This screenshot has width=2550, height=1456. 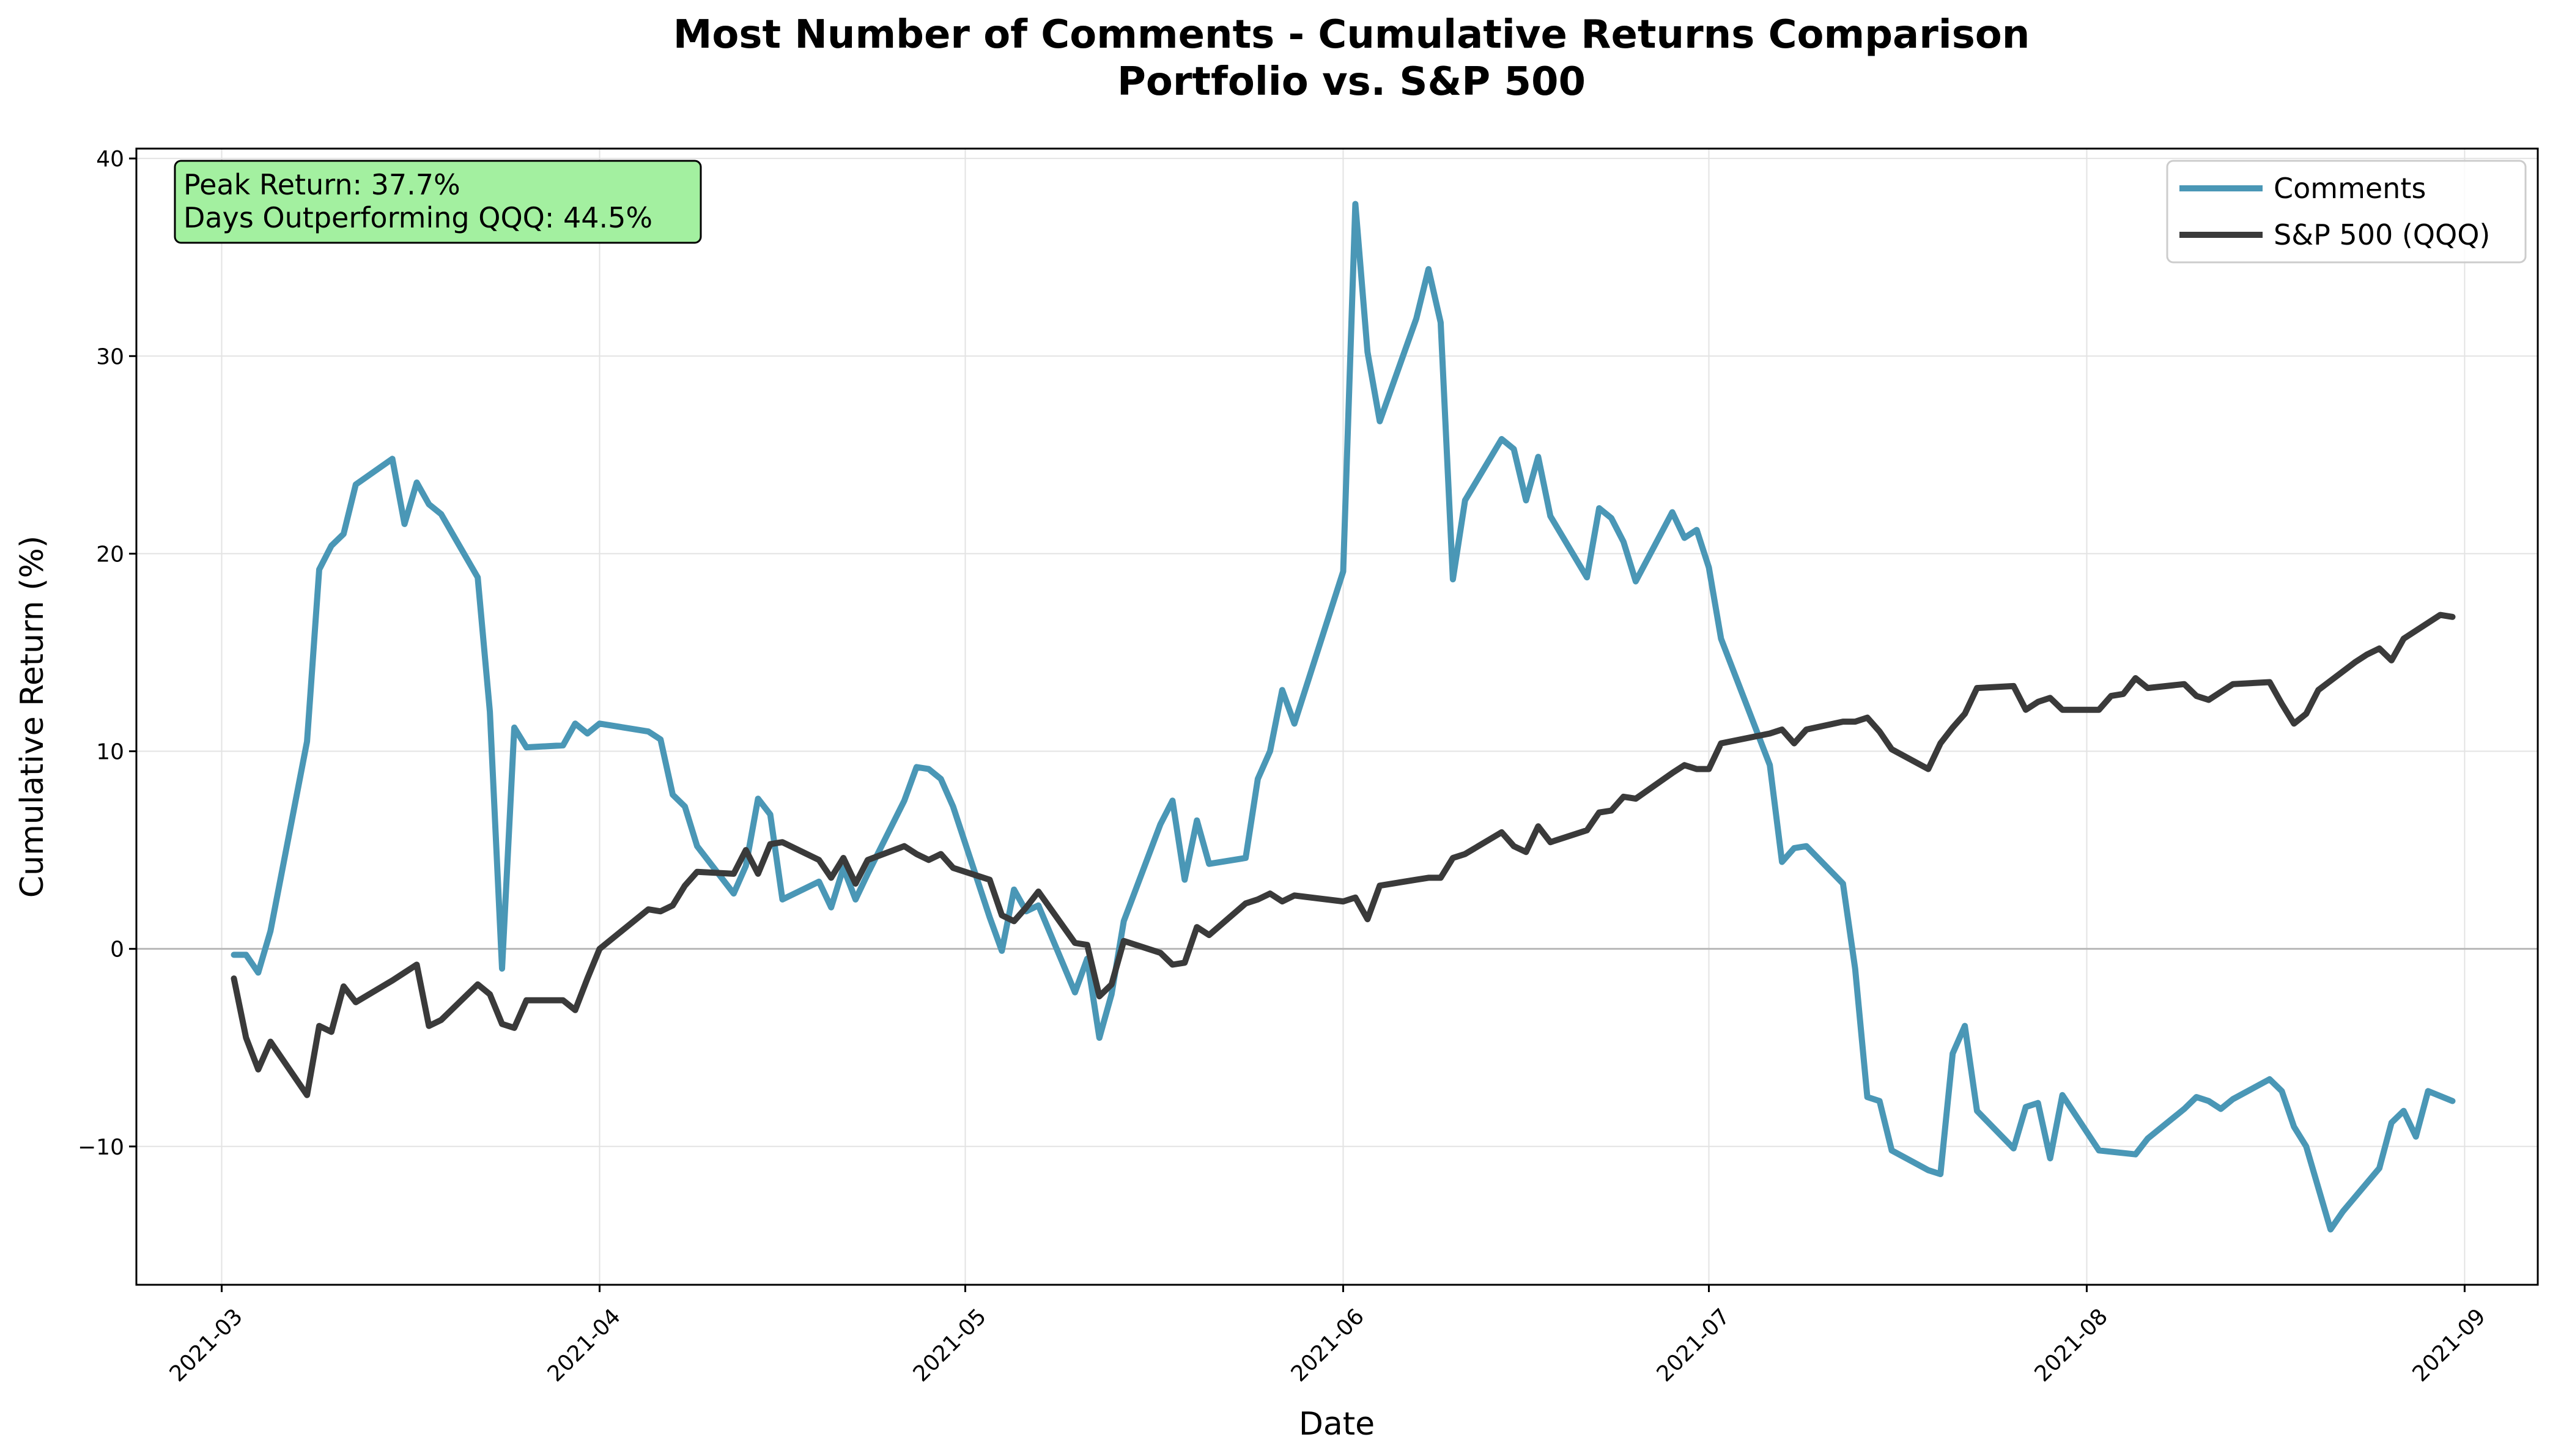 I want to click on y-tick-label: 30, so click(x=110, y=356).